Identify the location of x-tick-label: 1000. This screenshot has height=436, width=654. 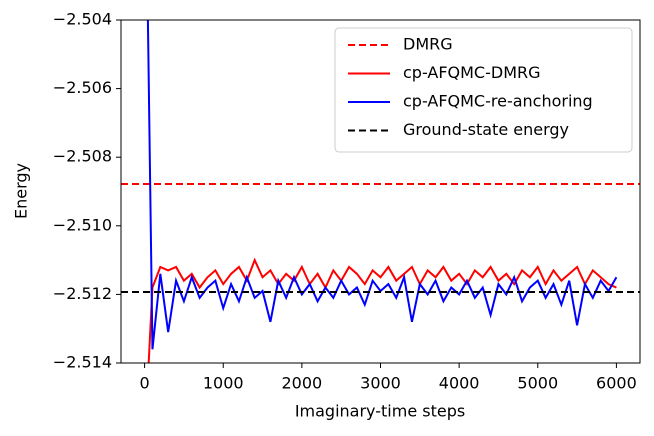
(223, 383).